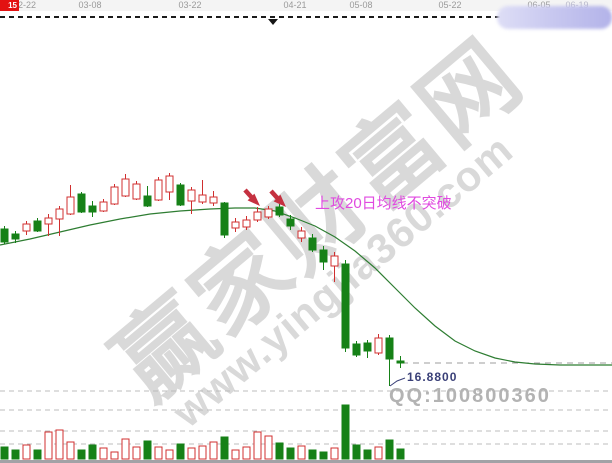  I want to click on ma-annotation-text: 上攻20日均线不突破, so click(383, 203).